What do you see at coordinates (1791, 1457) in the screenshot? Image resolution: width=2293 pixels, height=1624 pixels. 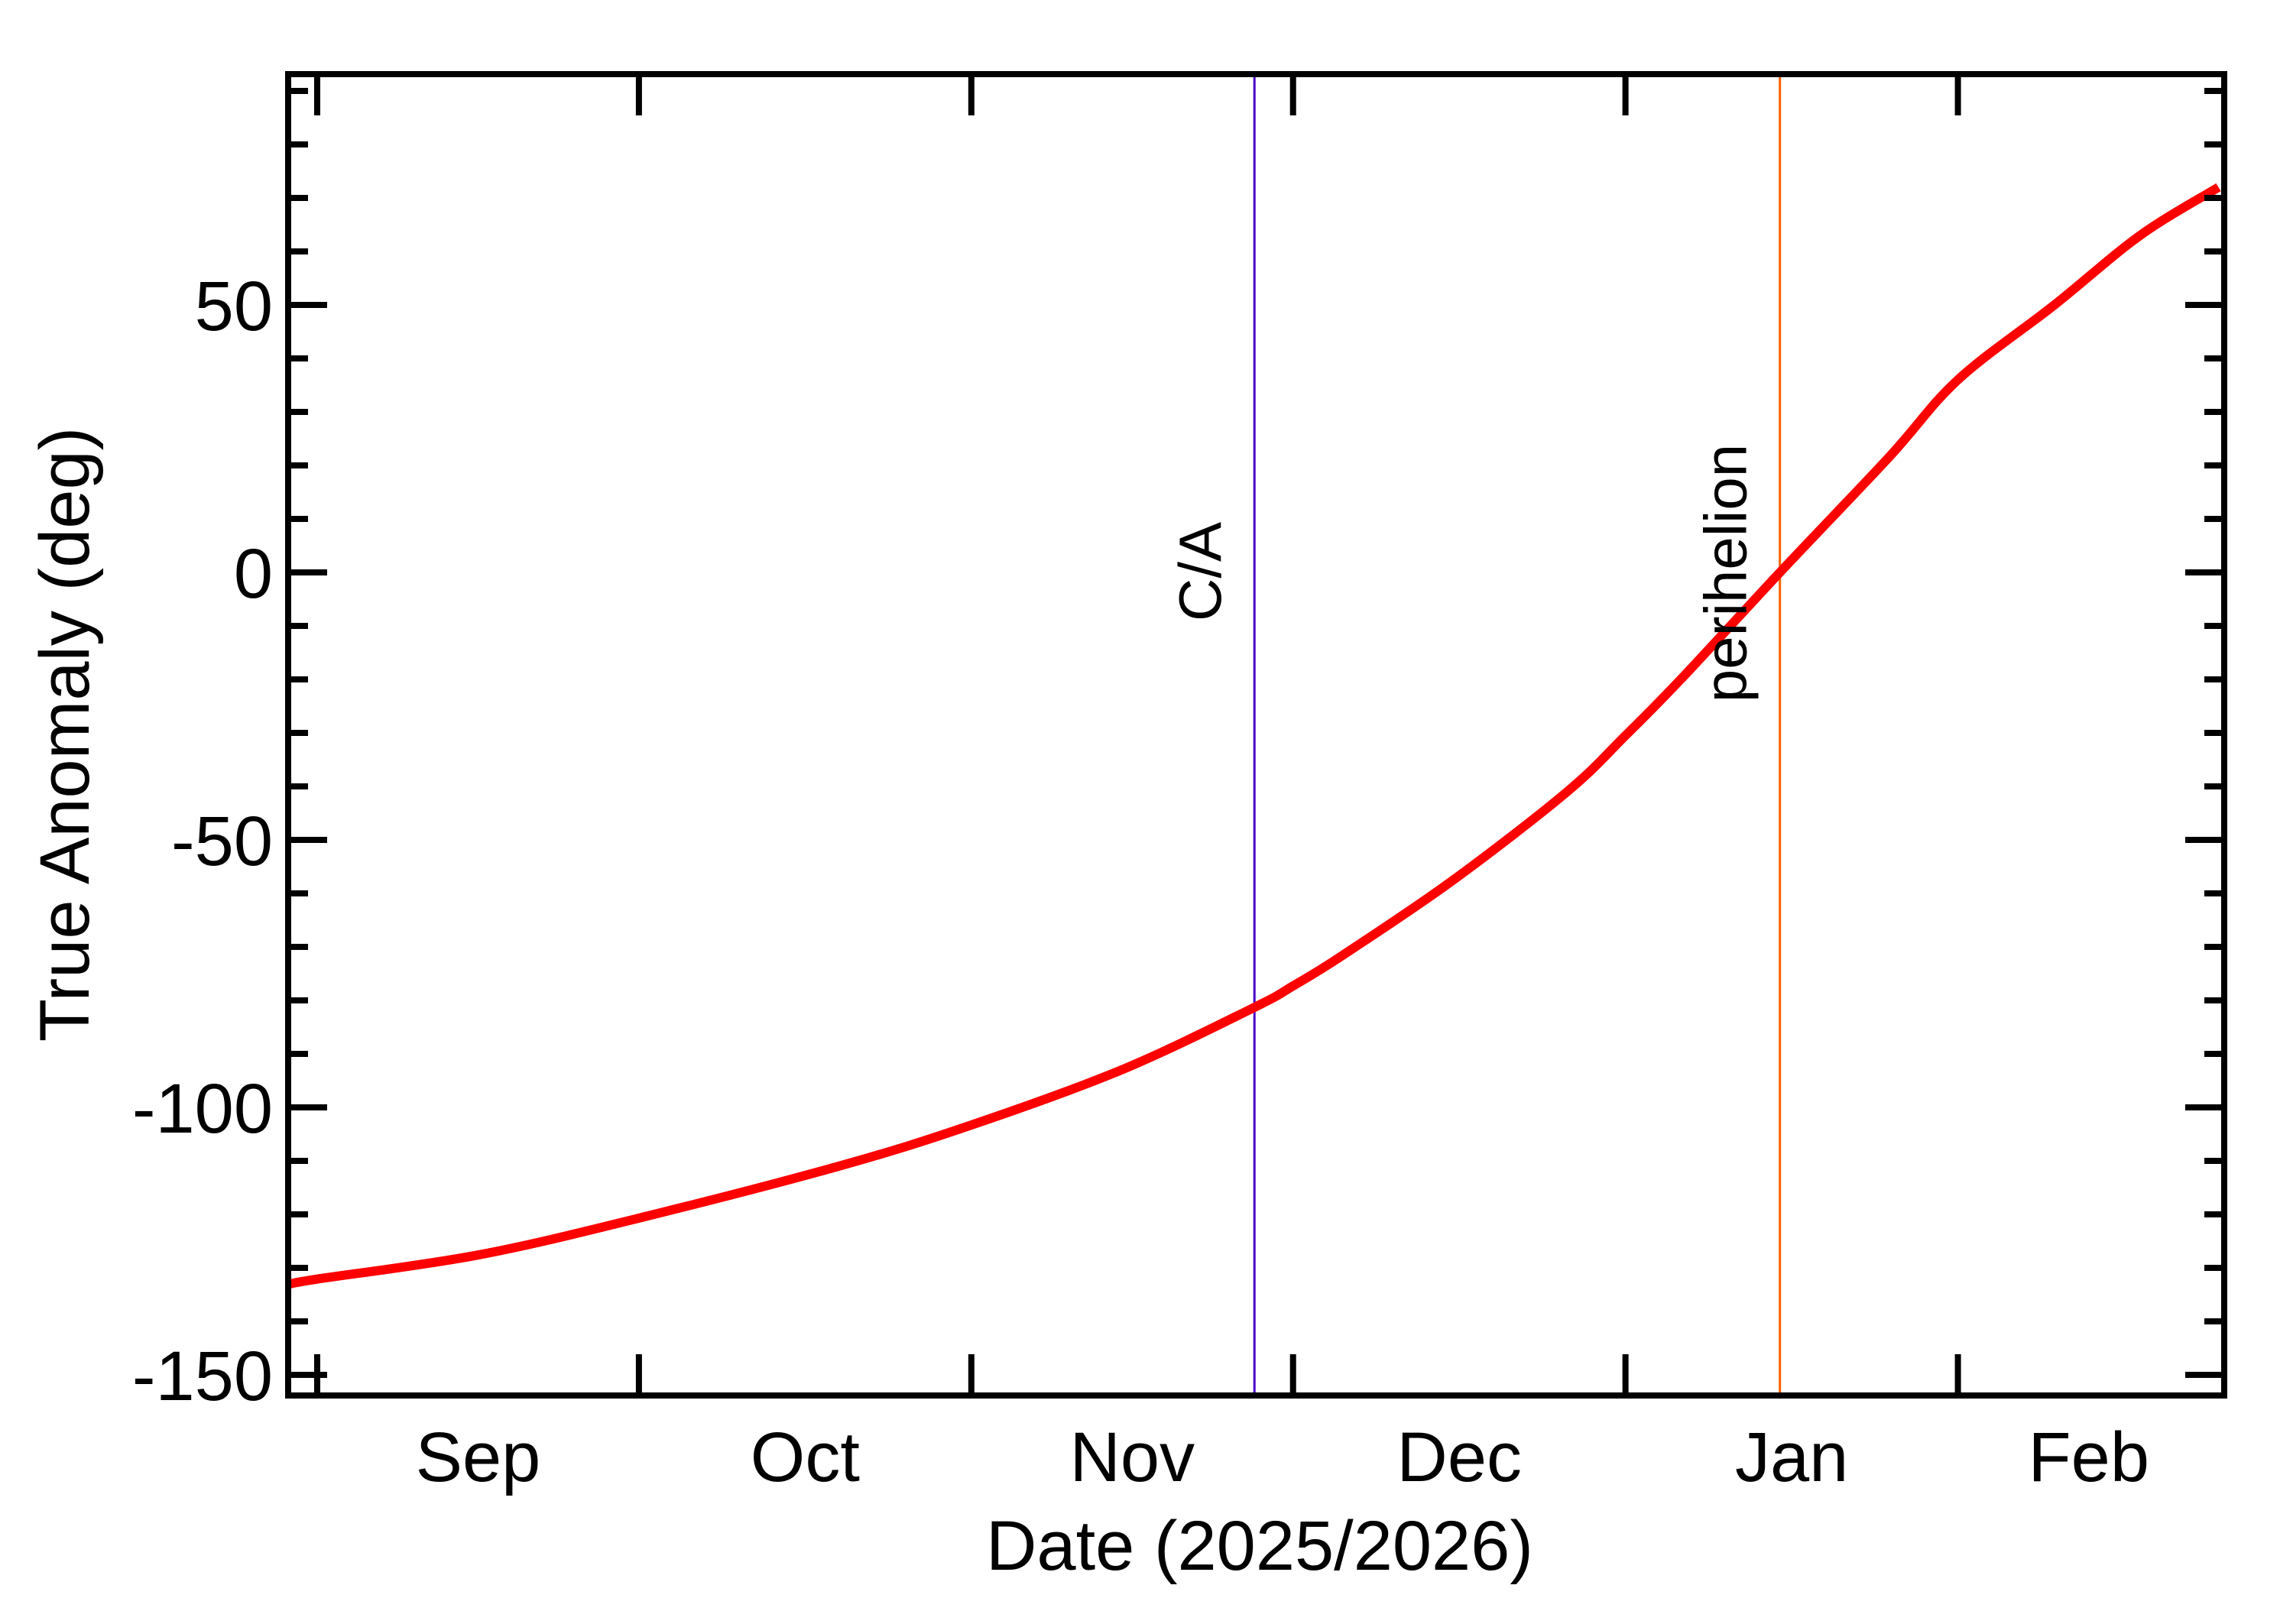 I see `x-tick-label-jan: Jan` at bounding box center [1791, 1457].